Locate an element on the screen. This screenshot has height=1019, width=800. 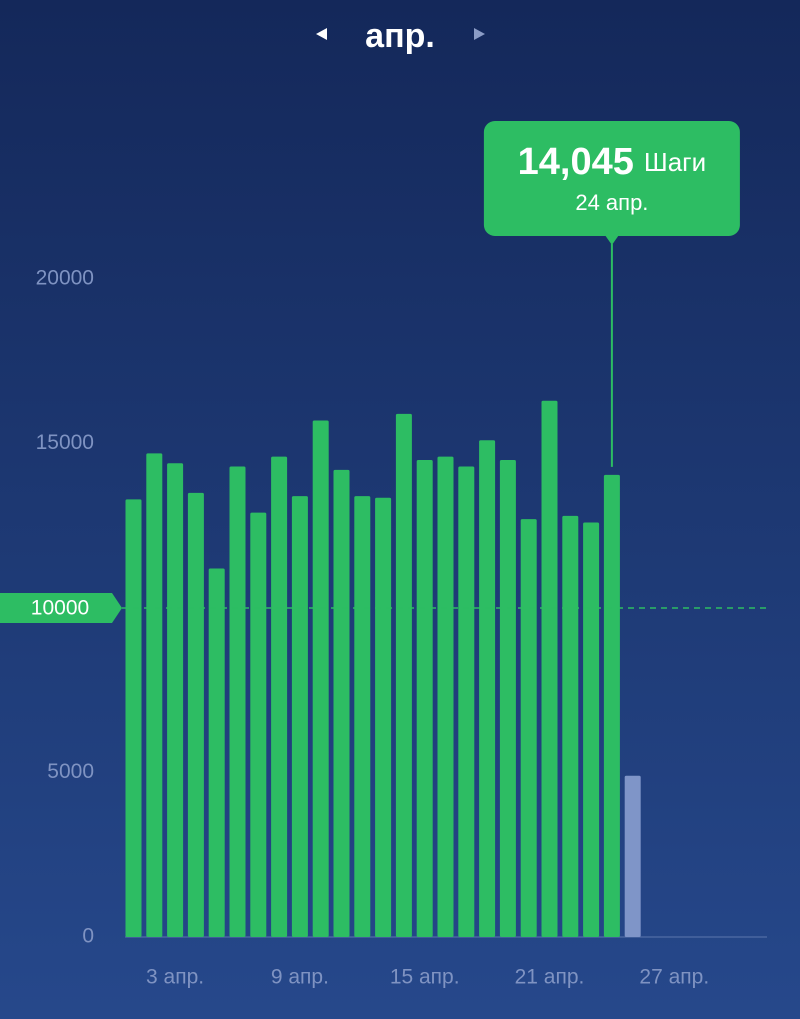
tooltip-box is located at coordinates (611, 178).